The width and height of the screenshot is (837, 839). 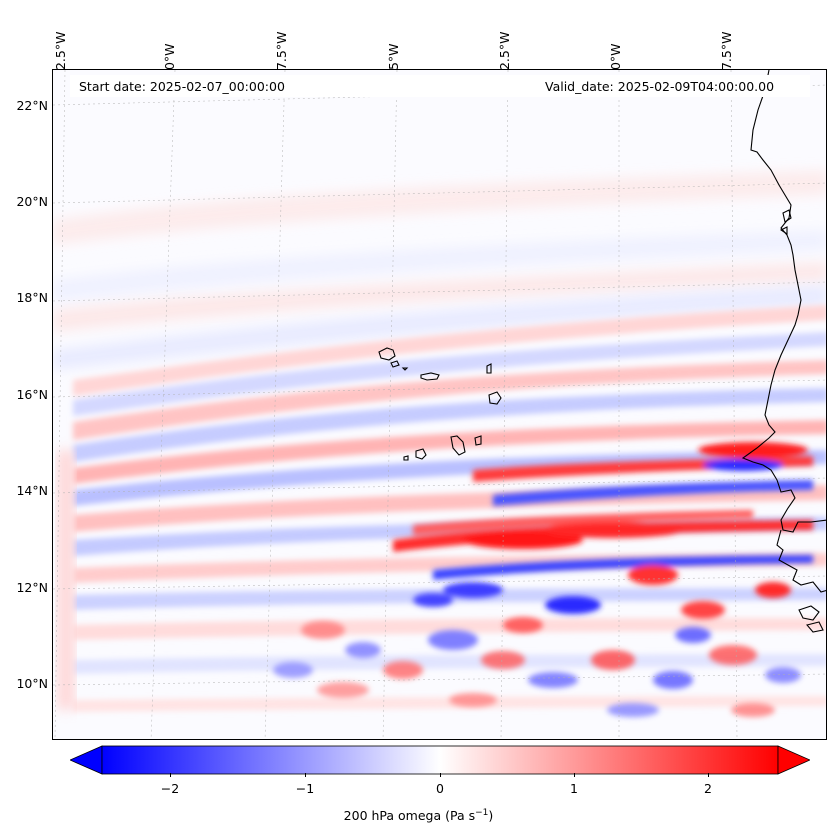 What do you see at coordinates (708, 788) in the screenshot?
I see `colorbar-tick-2: 2` at bounding box center [708, 788].